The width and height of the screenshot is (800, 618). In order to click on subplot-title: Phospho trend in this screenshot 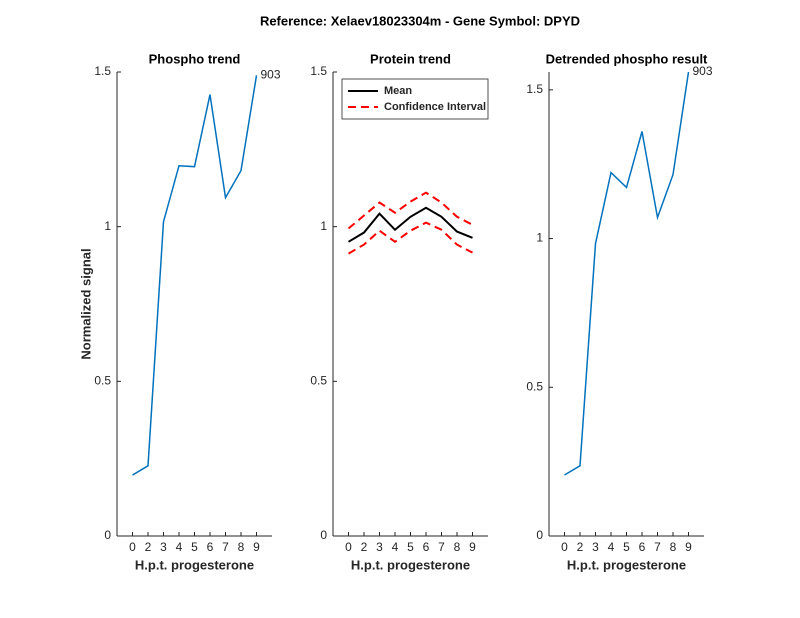, I will do `click(195, 58)`.